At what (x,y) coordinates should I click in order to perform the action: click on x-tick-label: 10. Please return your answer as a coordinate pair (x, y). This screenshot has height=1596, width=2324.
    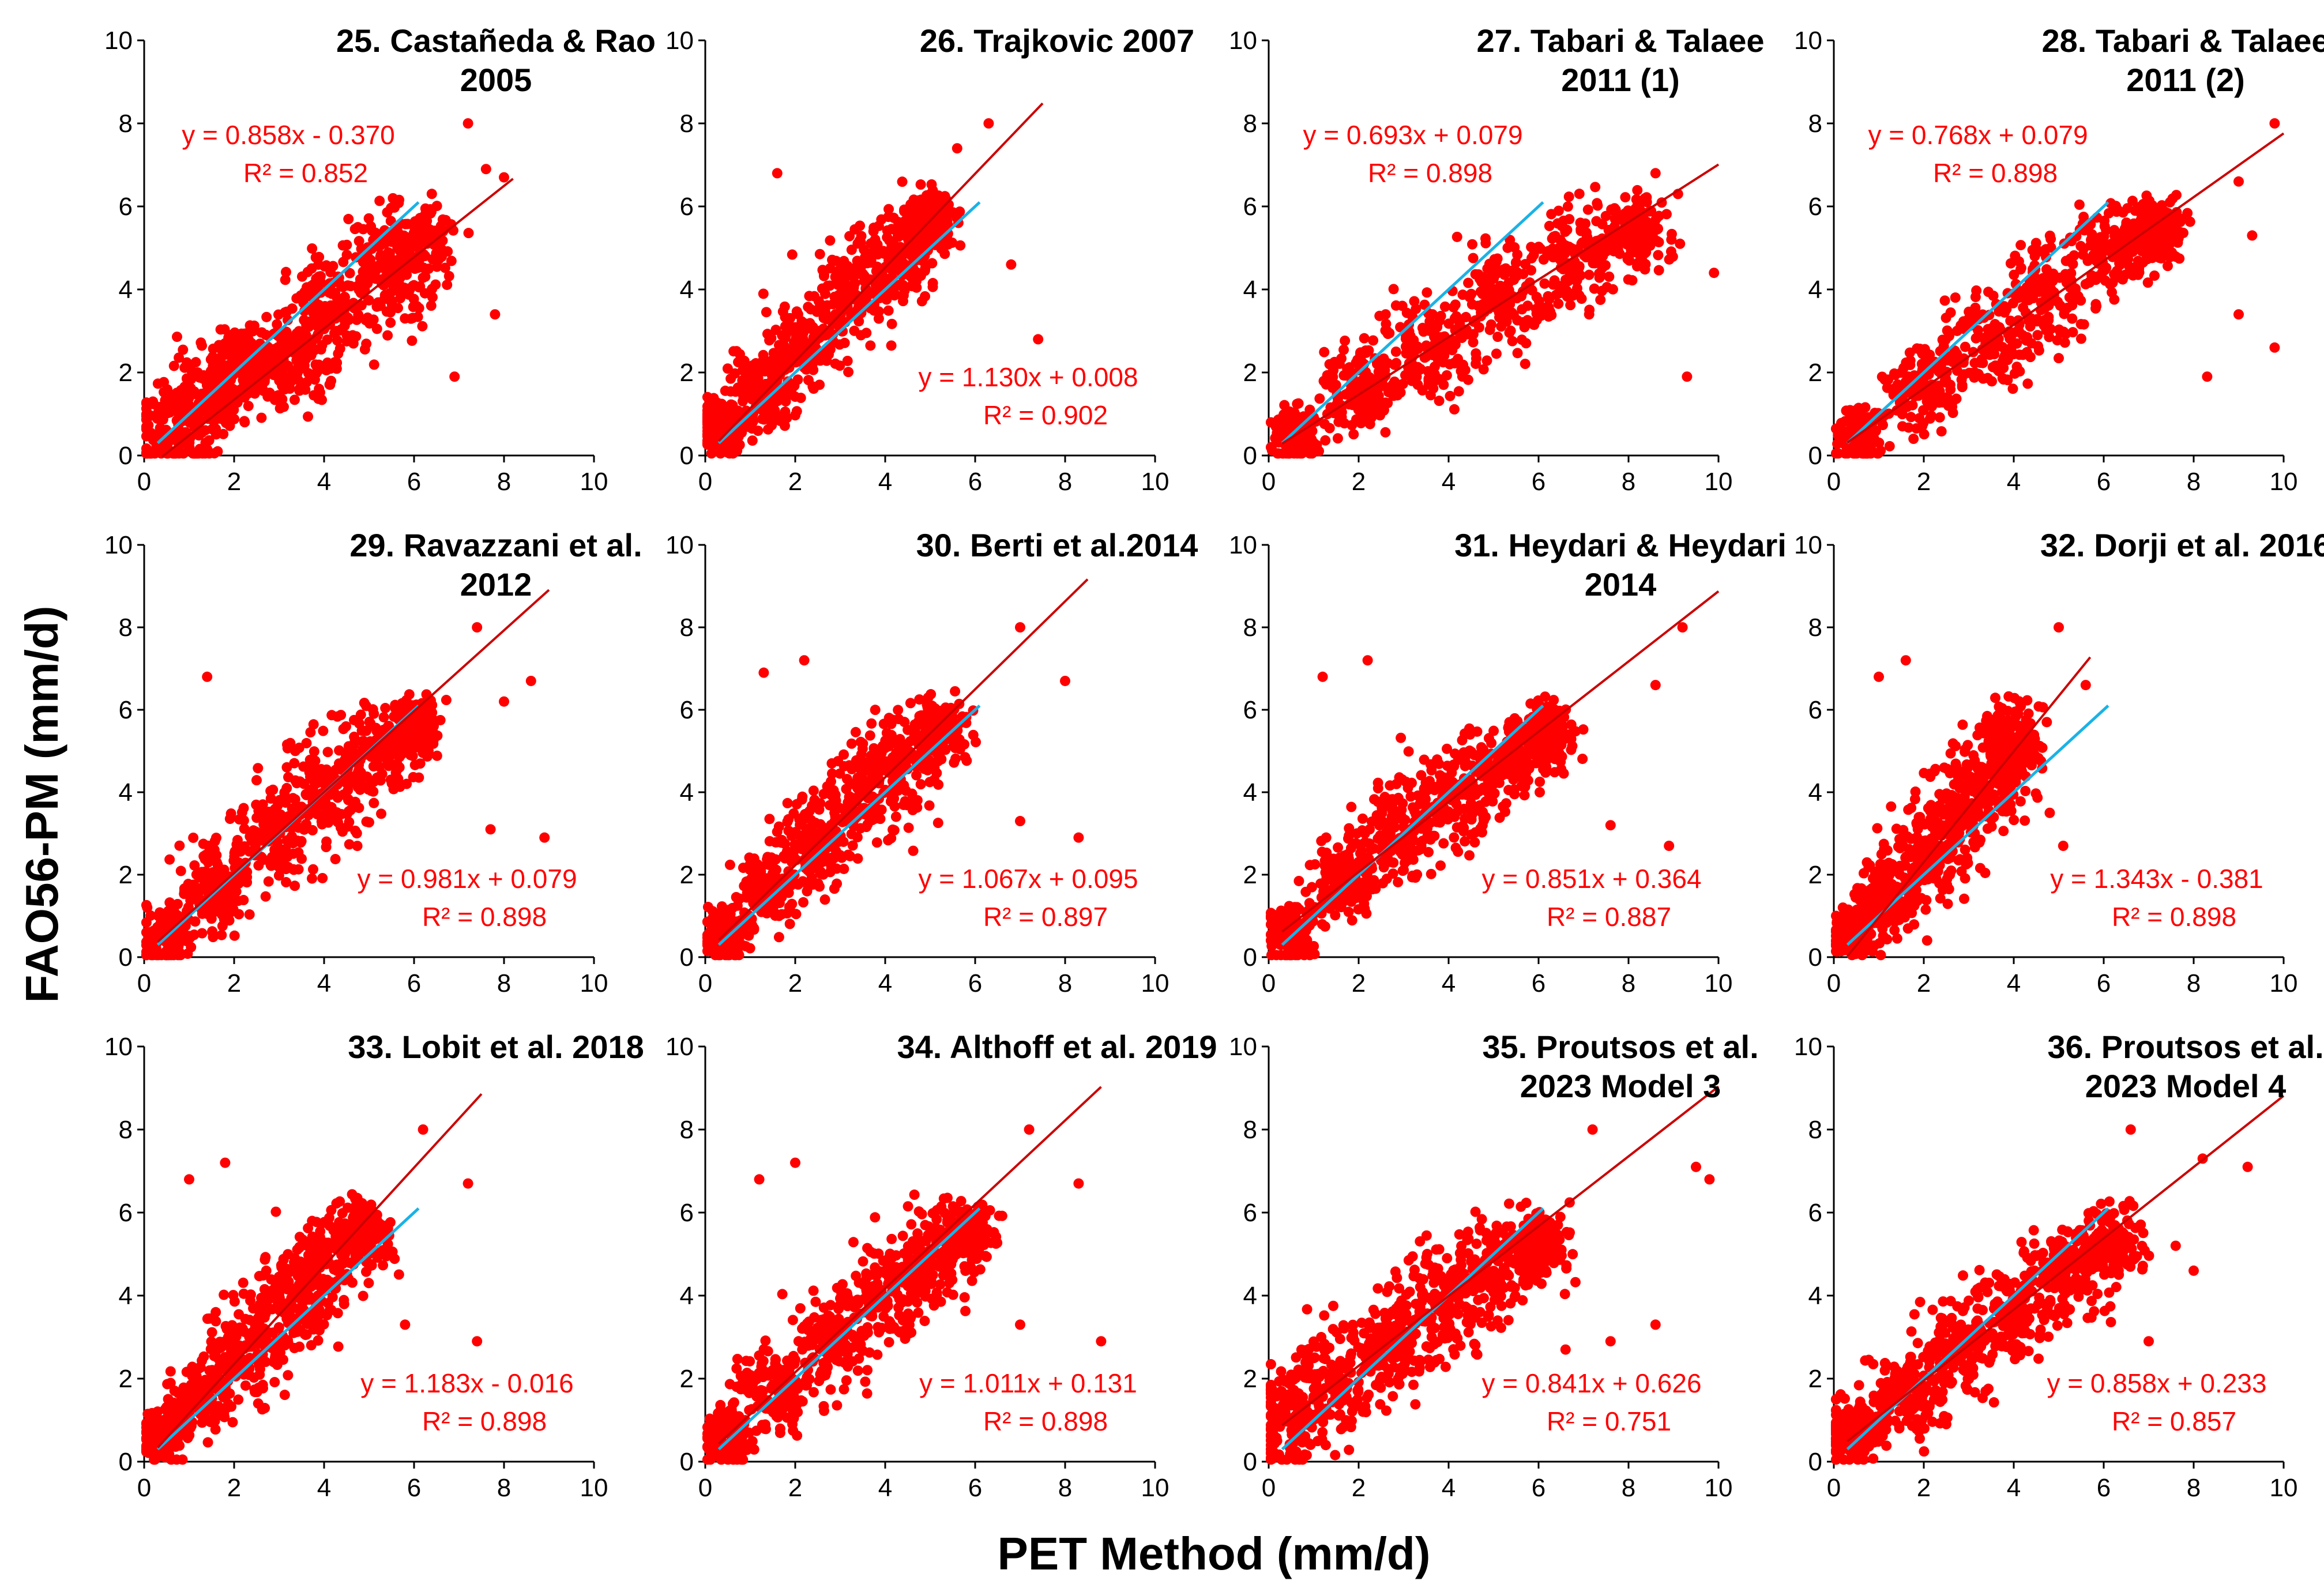
    Looking at the image, I should click on (594, 983).